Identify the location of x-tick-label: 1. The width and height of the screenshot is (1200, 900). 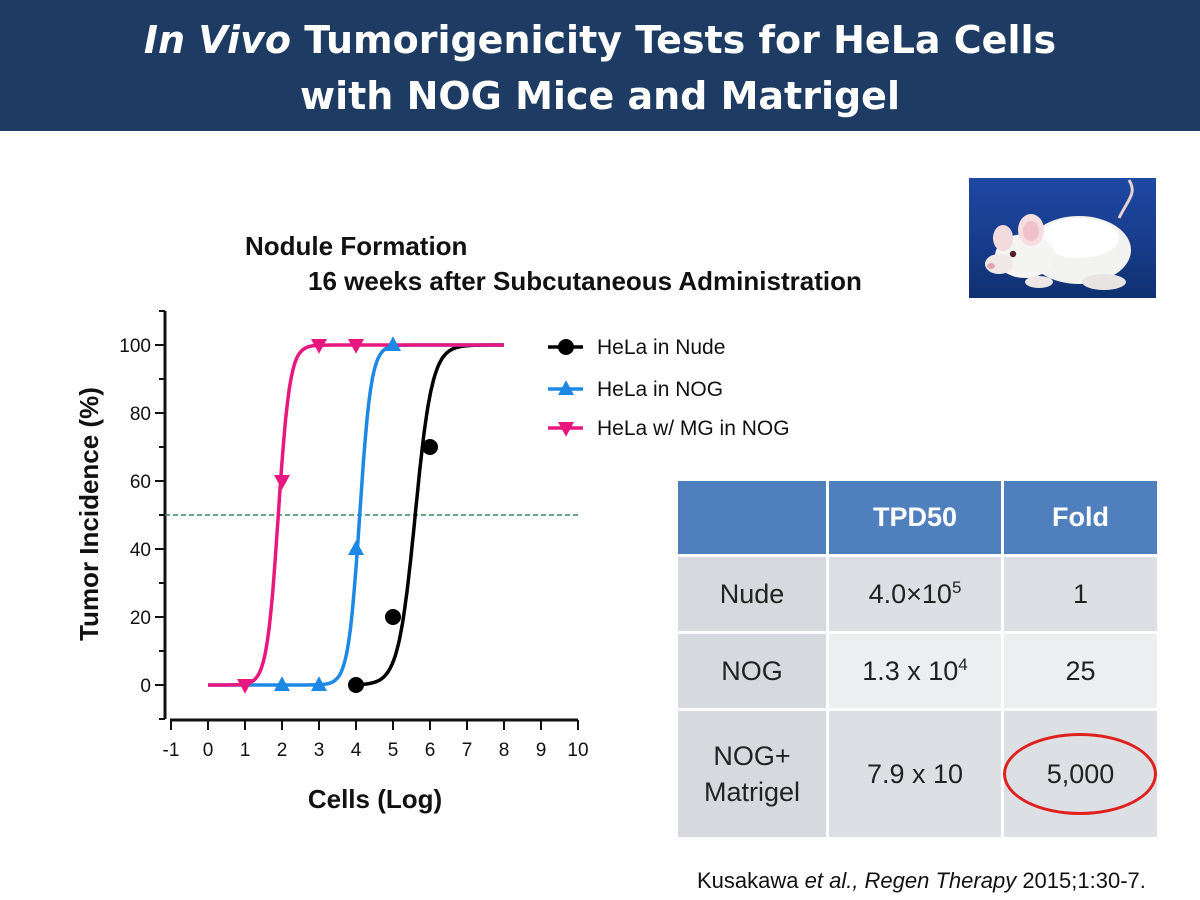
(245, 750).